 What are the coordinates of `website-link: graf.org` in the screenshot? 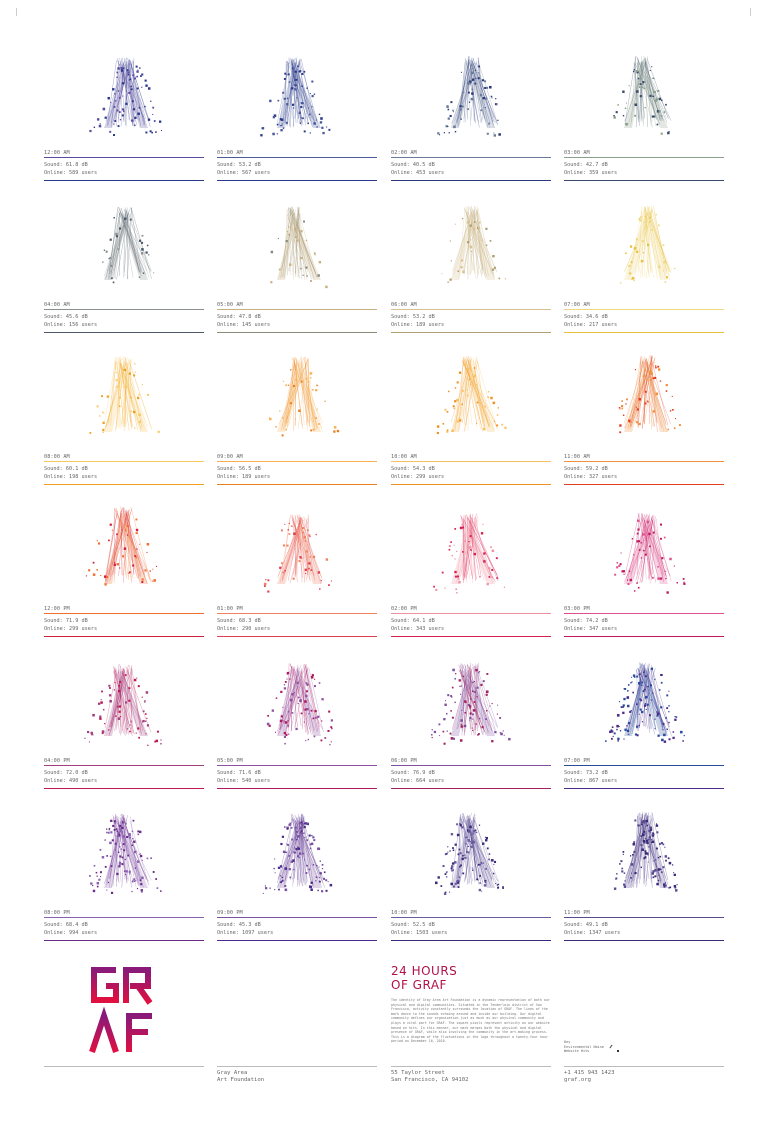 It's located at (577, 1080).